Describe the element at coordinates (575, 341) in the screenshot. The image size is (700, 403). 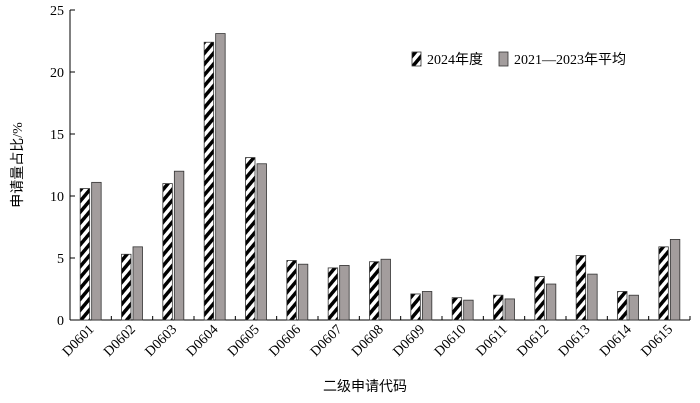
I see `x-tick-label: D0613` at that location.